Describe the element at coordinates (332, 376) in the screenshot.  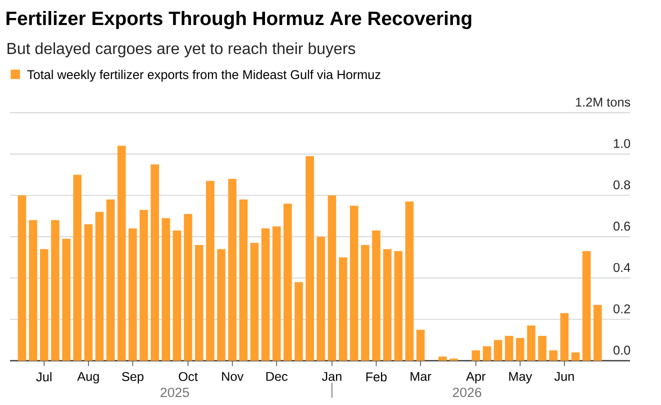
I see `x-tick-label: Jan` at that location.